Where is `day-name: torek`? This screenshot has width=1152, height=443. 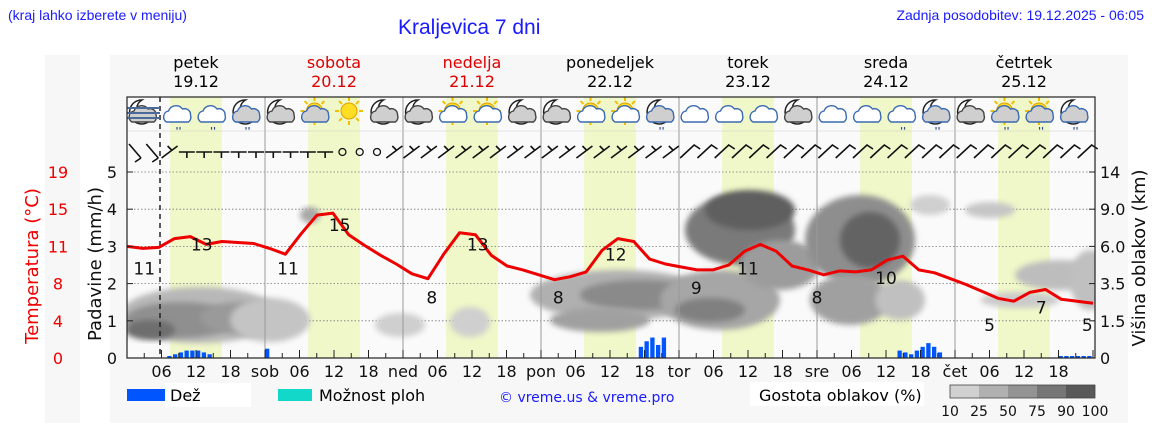
day-name: torek is located at coordinates (748, 62).